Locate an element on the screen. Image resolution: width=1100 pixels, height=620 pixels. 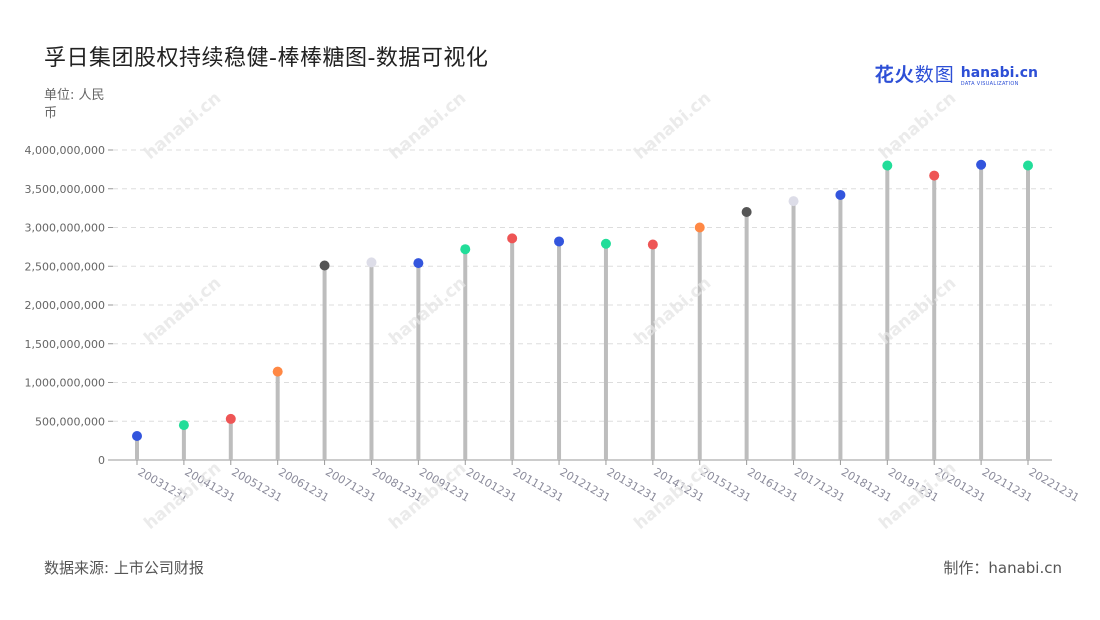
x-tick-label: 20061231 is located at coordinates (303, 484).